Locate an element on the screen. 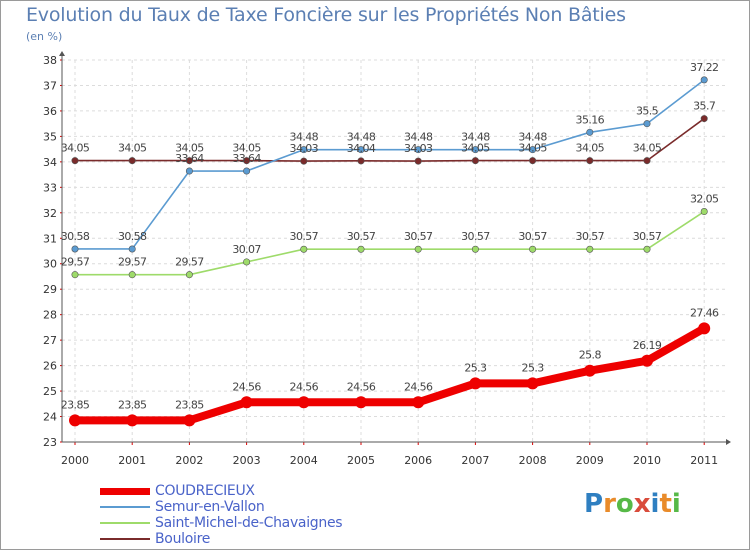 The height and width of the screenshot is (550, 750). series-line-bouloire is located at coordinates (390, 139).